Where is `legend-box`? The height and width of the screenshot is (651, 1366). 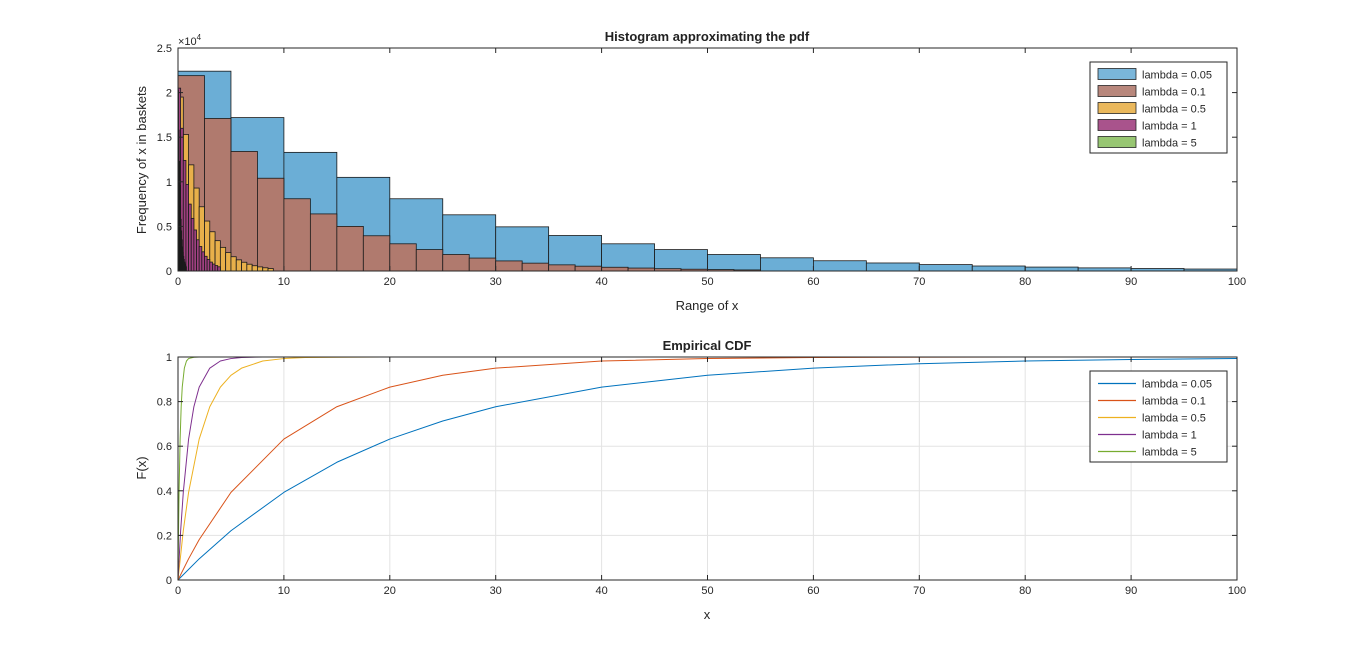
legend-box is located at coordinates (1158, 416).